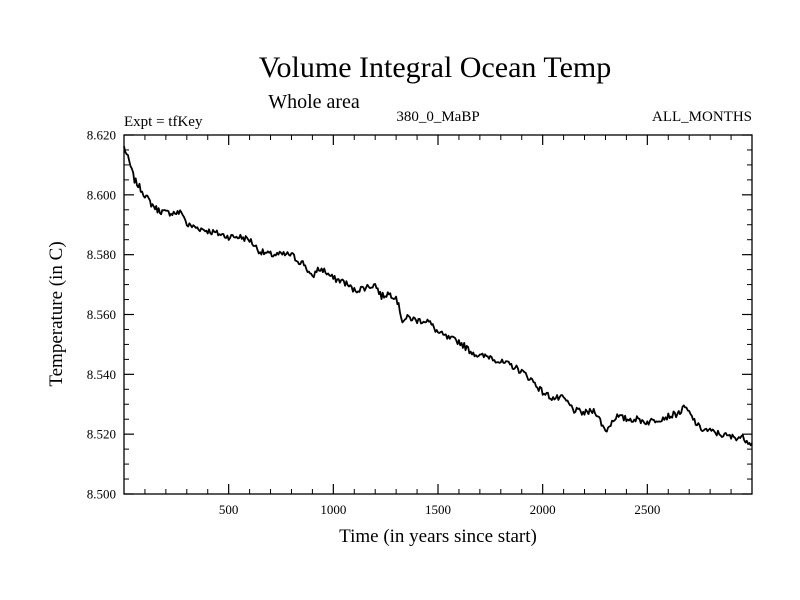  I want to click on x-tick-label: 1500, so click(438, 509).